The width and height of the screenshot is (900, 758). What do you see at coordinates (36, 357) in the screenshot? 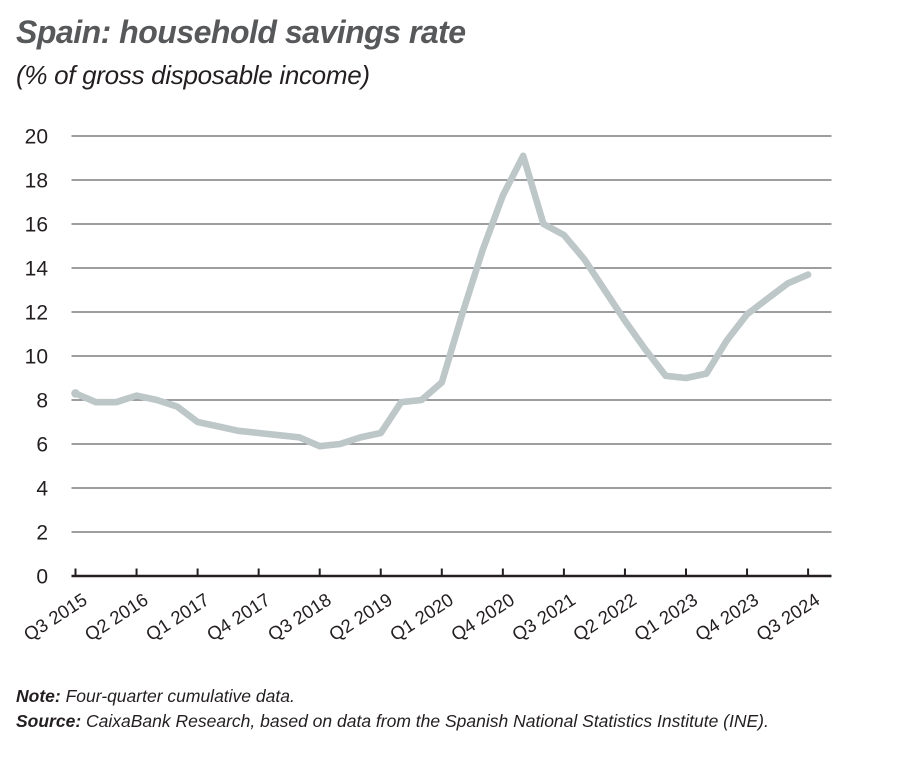
I see `y-axis-label: 10` at bounding box center [36, 357].